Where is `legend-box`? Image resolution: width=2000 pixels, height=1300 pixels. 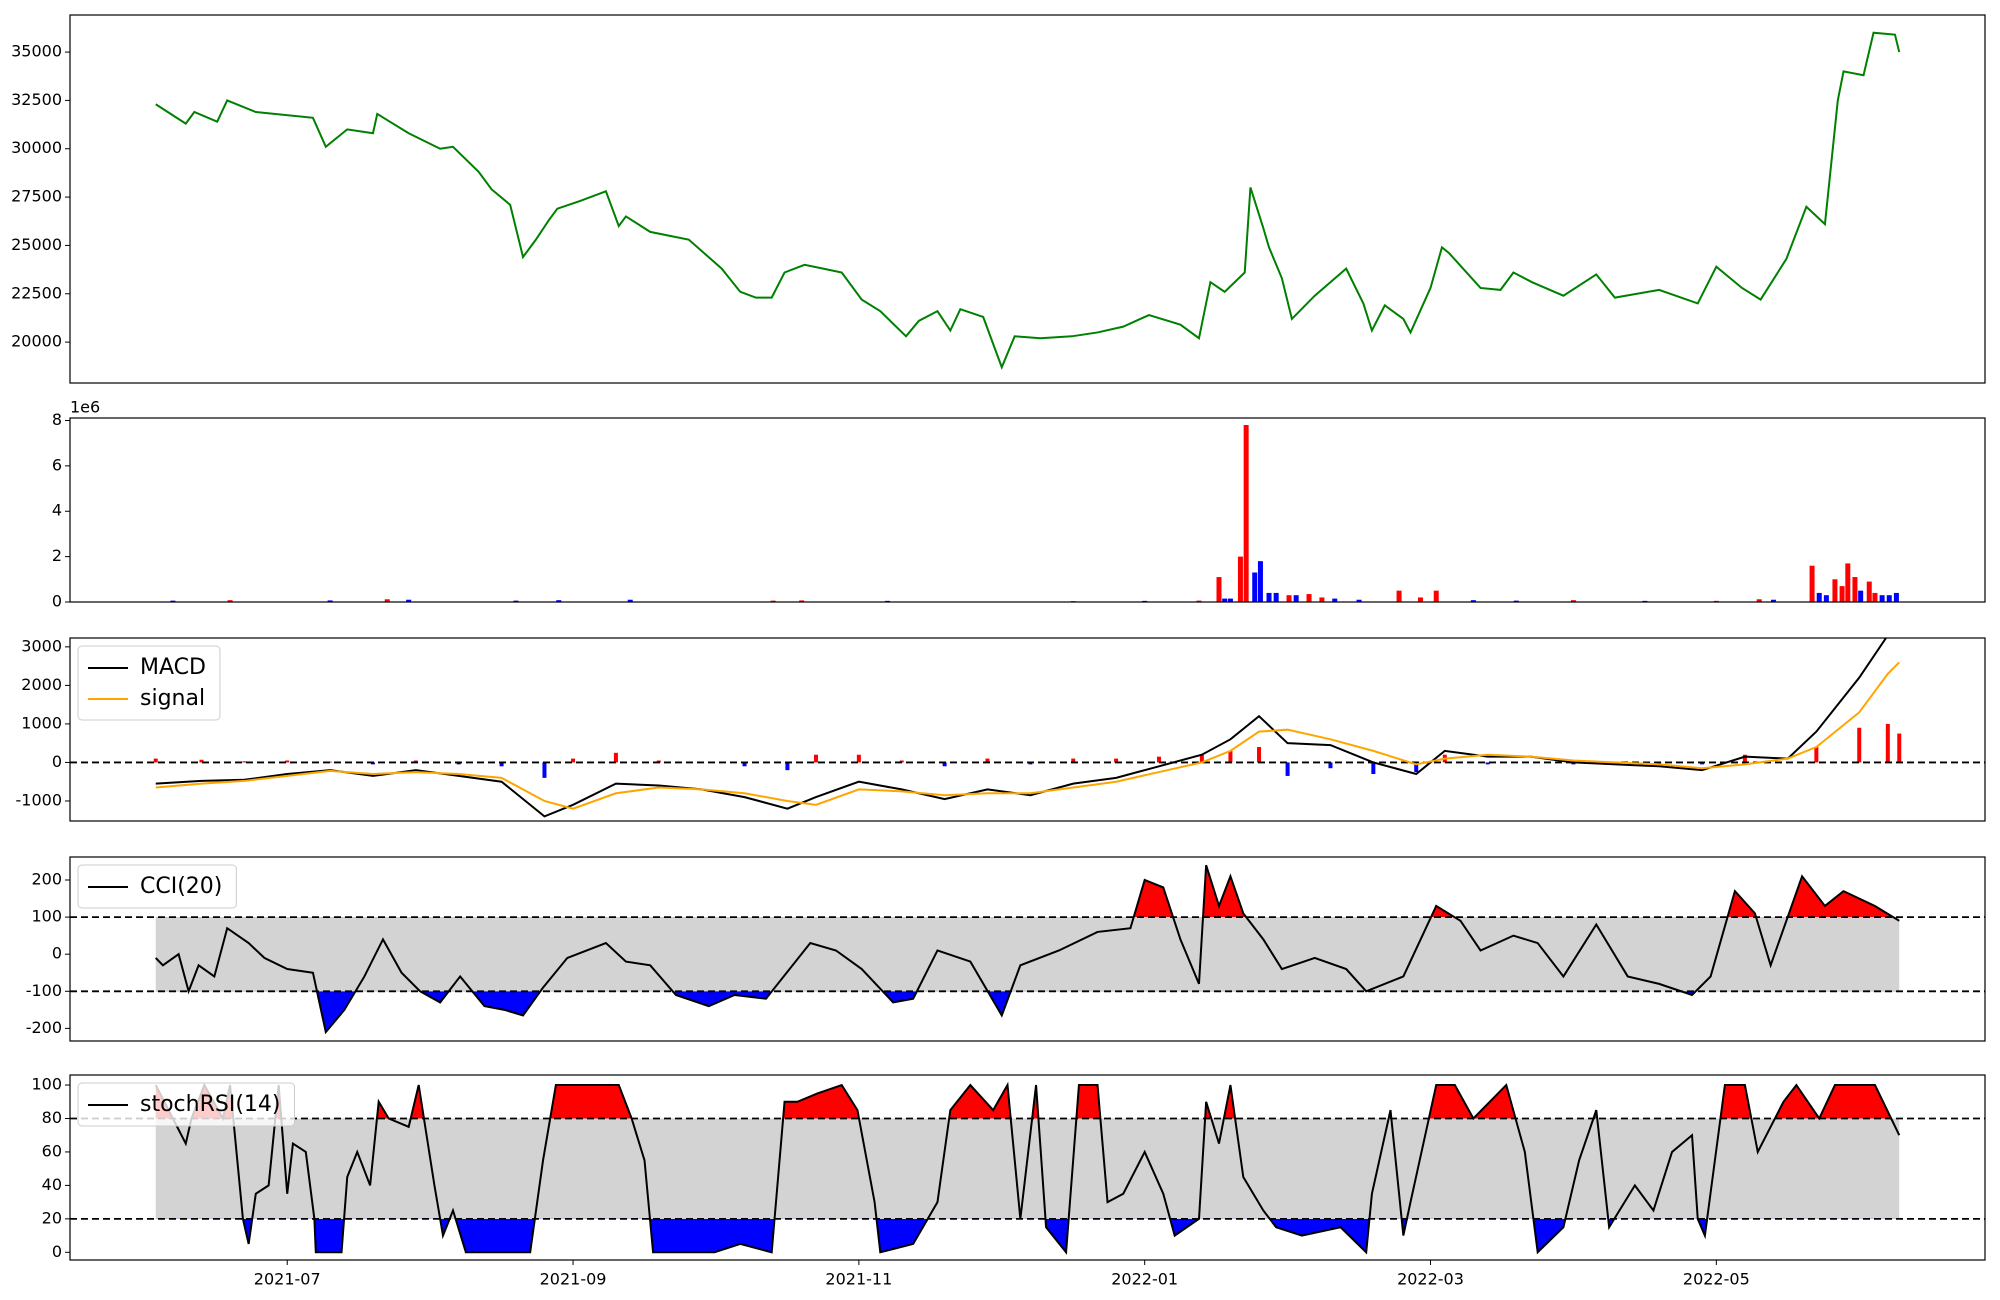
legend-box is located at coordinates (157, 886).